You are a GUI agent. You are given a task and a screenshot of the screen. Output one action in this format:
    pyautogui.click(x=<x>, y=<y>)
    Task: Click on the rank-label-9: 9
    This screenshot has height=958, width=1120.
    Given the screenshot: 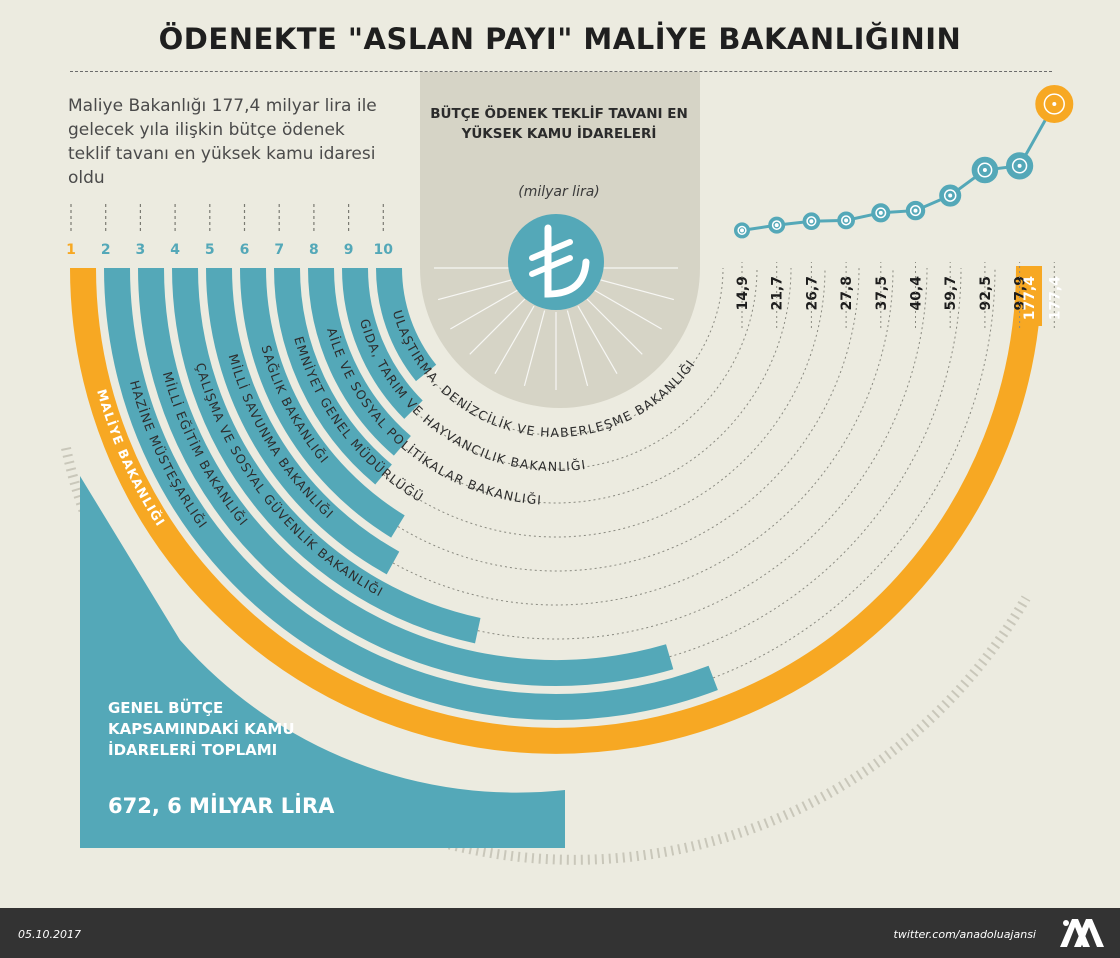 What is the action you would take?
    pyautogui.click(x=349, y=250)
    